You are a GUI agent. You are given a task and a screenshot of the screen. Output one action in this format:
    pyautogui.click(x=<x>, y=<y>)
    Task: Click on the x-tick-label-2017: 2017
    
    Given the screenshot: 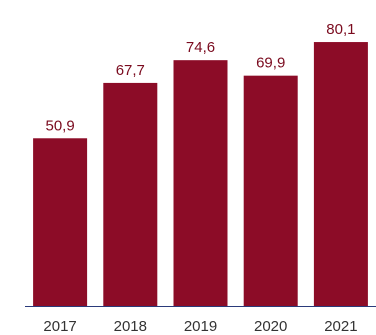 What is the action you would take?
    pyautogui.click(x=59, y=326)
    